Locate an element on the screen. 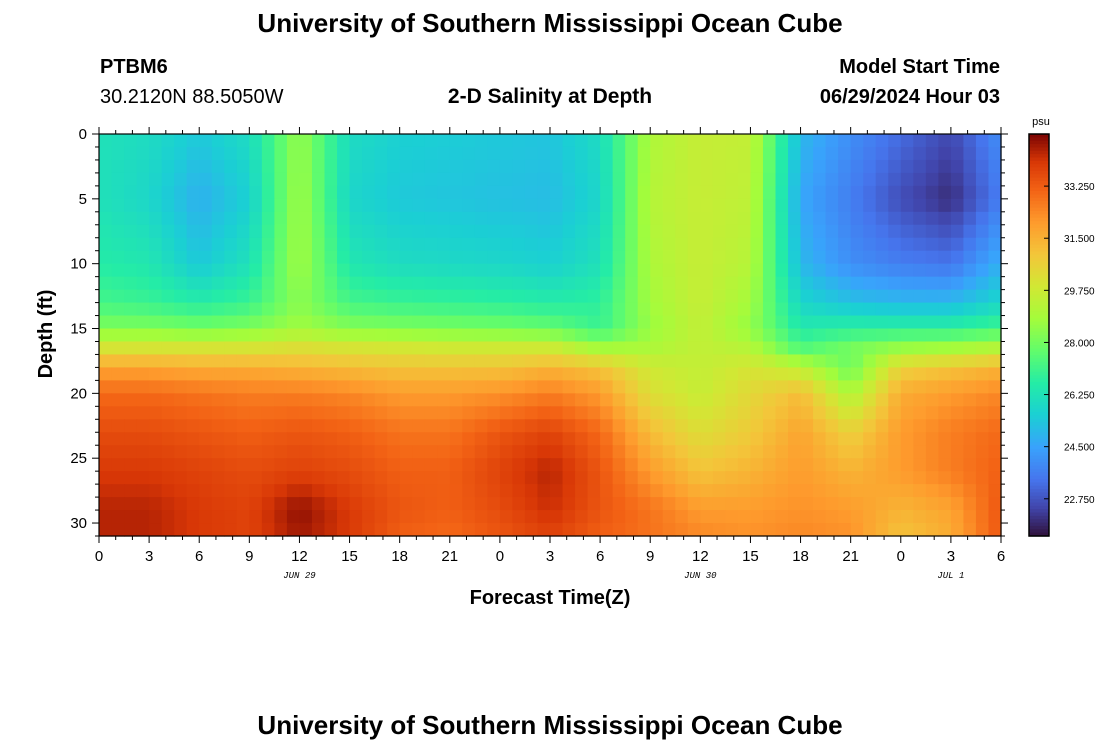  colorbar-unit: psu is located at coordinates (1041, 122).